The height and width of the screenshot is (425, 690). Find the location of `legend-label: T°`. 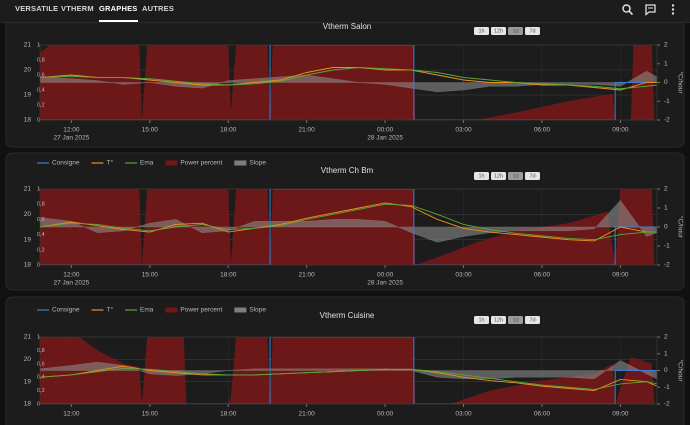

legend-label: T° is located at coordinates (109, 163).